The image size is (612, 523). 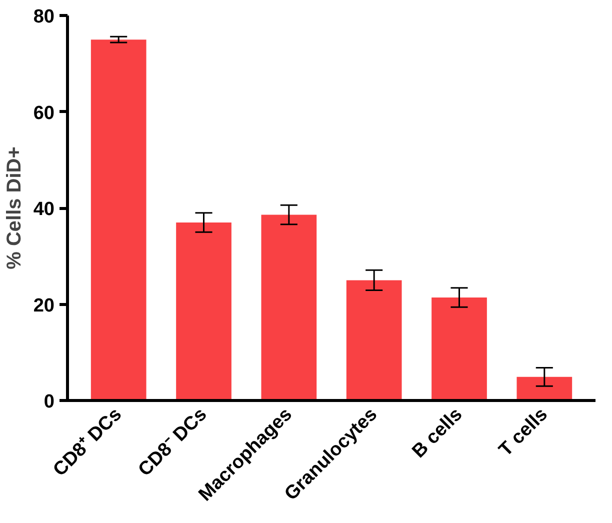 What do you see at coordinates (44, 209) in the screenshot?
I see `y-tick-label: 40` at bounding box center [44, 209].